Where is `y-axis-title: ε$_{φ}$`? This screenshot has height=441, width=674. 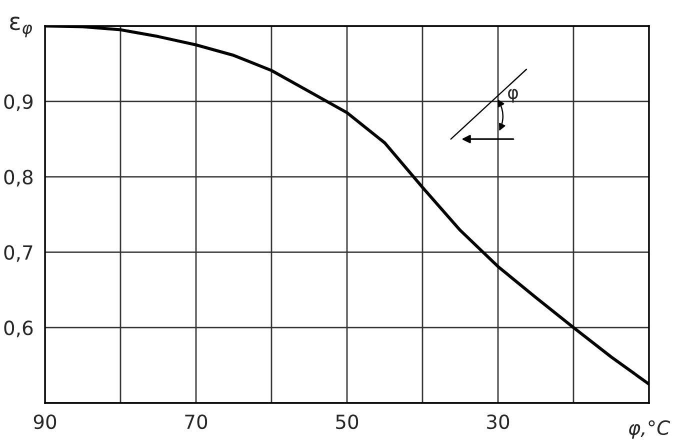
y-axis-title: ε$_{φ}$ is located at coordinates (21, 27).